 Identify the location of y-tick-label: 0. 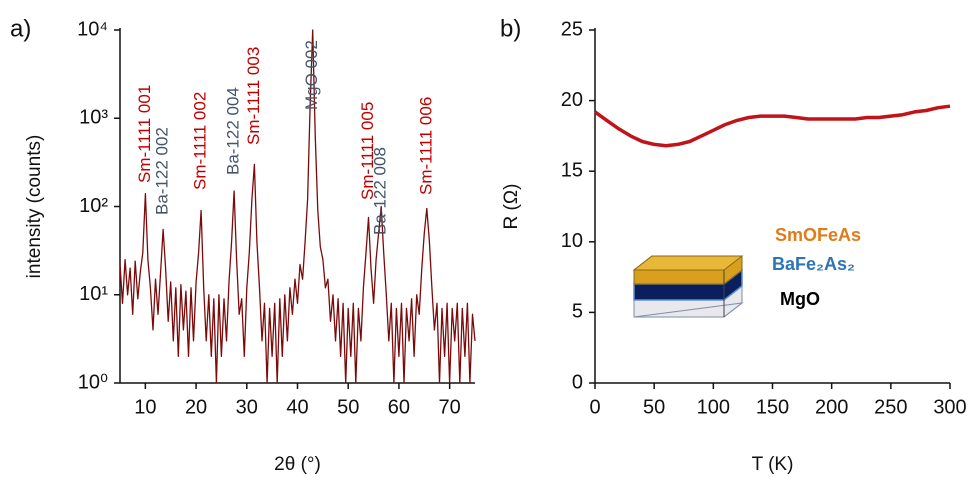
(577, 382).